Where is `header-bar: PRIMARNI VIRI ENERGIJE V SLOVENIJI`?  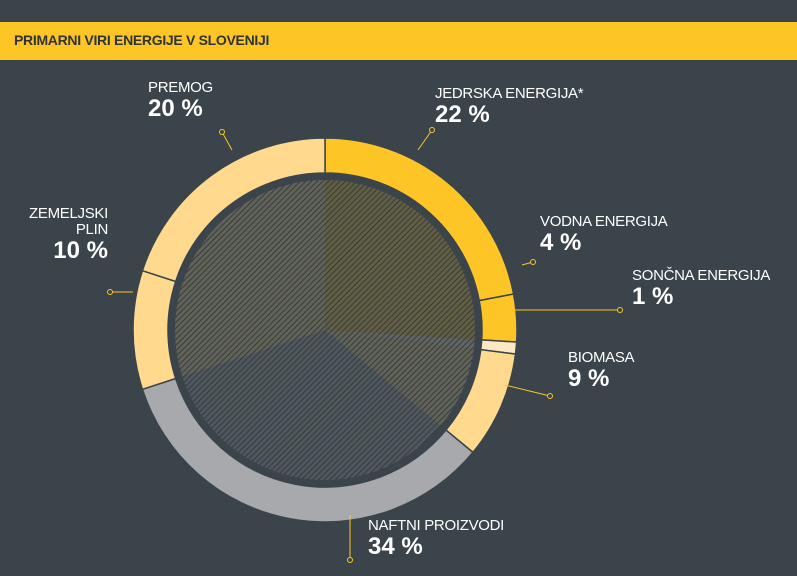
header-bar: PRIMARNI VIRI ENERGIJE V SLOVENIJI is located at coordinates (398, 41).